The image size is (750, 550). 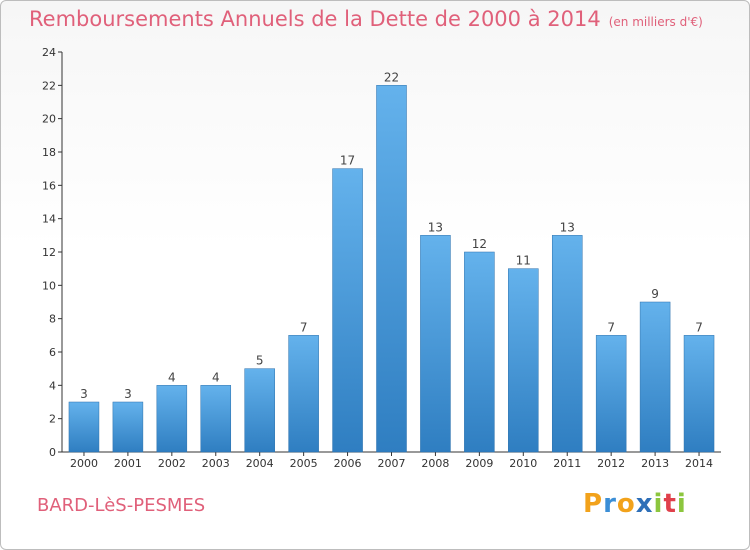 What do you see at coordinates (49, 52) in the screenshot?
I see `y-tick-label: 24` at bounding box center [49, 52].